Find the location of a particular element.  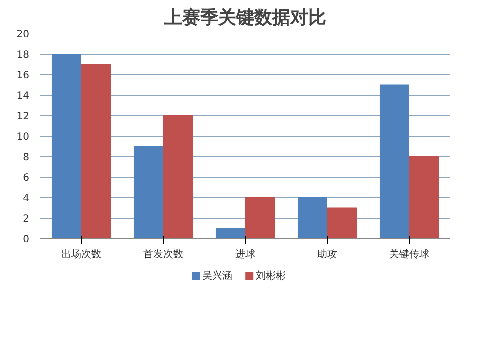

legend-label: 吴兴涵 is located at coordinates (217, 276).